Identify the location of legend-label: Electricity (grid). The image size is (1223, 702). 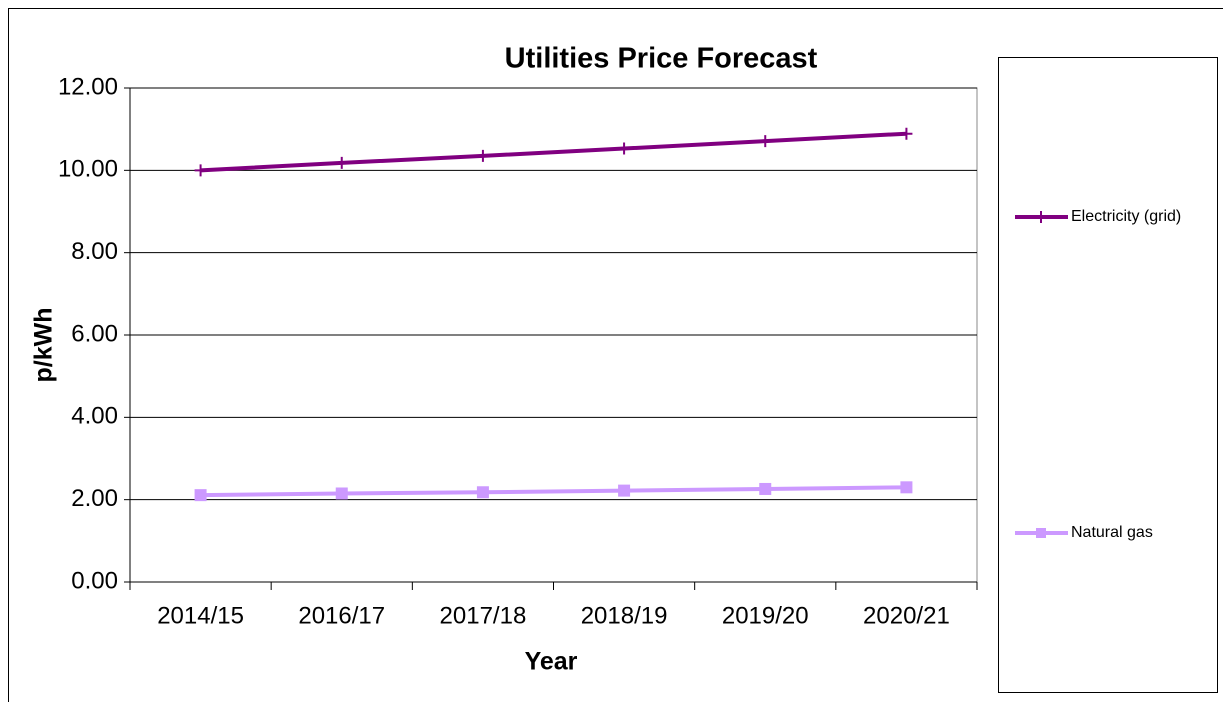
(1126, 216).